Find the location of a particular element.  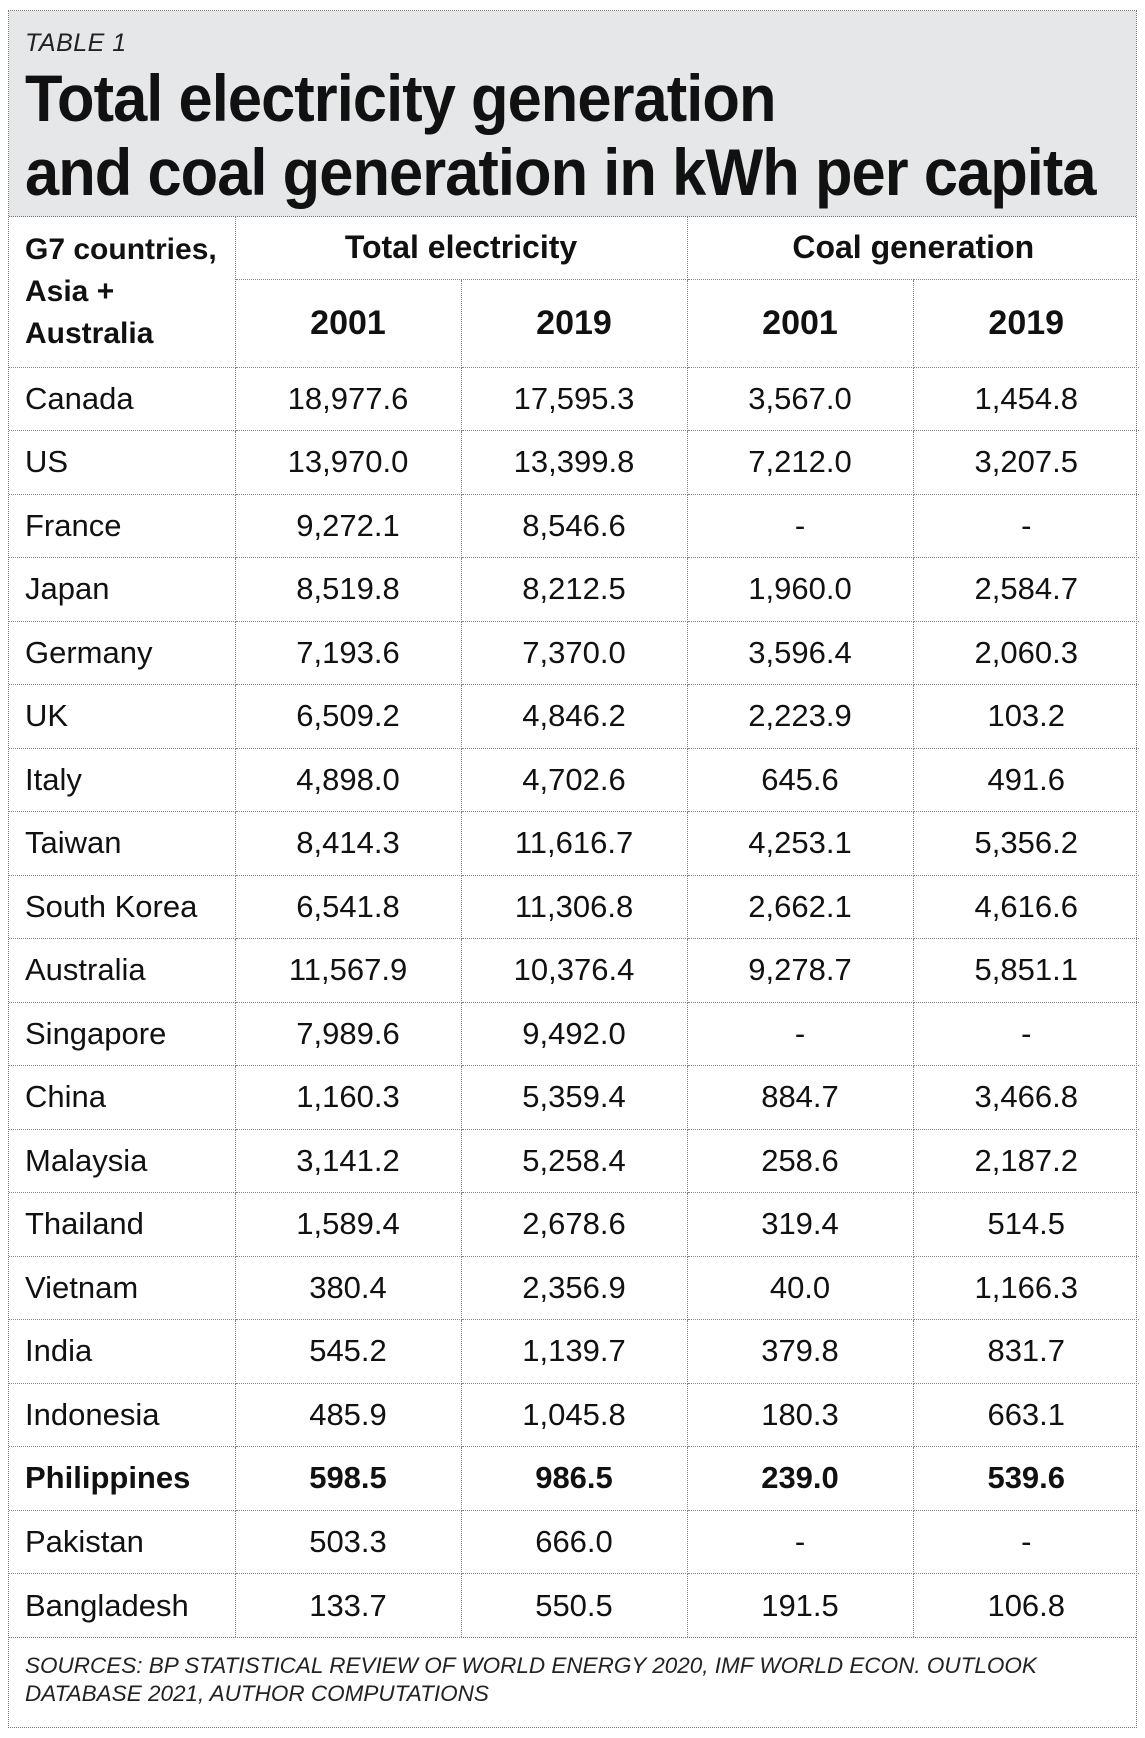

country-cell: Italy is located at coordinates (122, 779).